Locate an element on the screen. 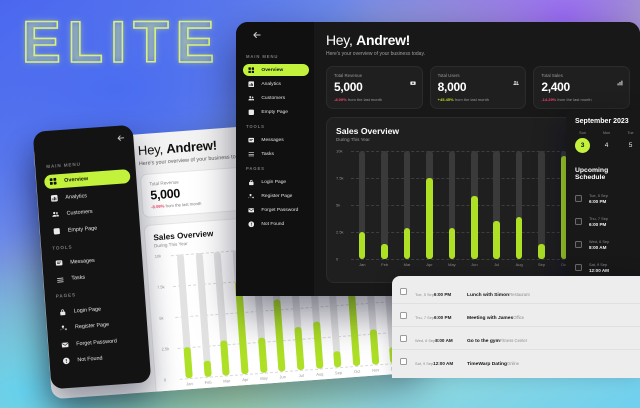  x-axis-tick: Mar is located at coordinates (407, 264).